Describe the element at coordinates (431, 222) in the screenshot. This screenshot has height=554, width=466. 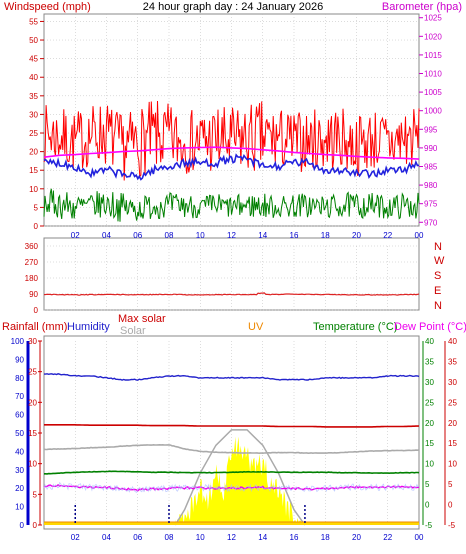
I see `barometer-tick-label: 970` at that location.